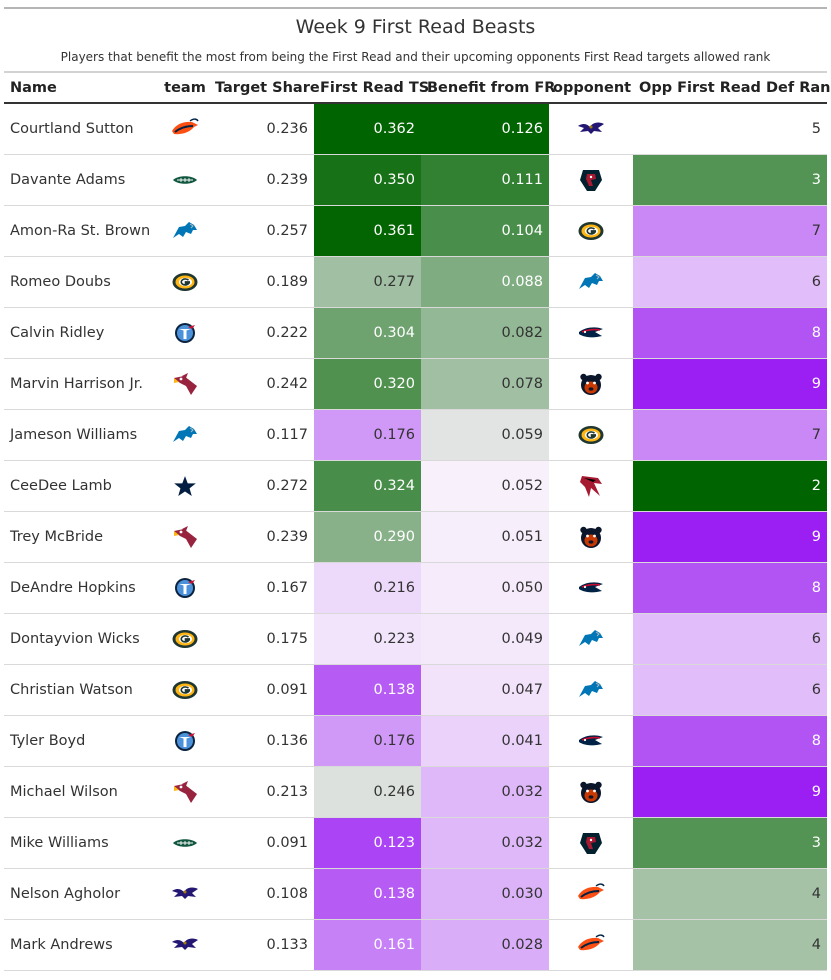 The image size is (831, 980). I want to click on benefit-cell: 0.104, so click(485, 231).